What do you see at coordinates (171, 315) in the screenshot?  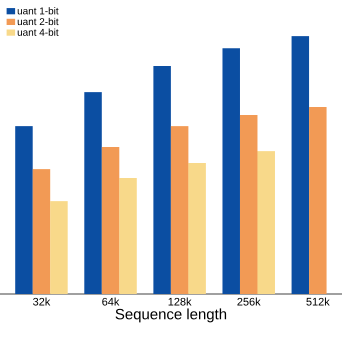 I see `x-axis-title: Sequence length` at bounding box center [171, 315].